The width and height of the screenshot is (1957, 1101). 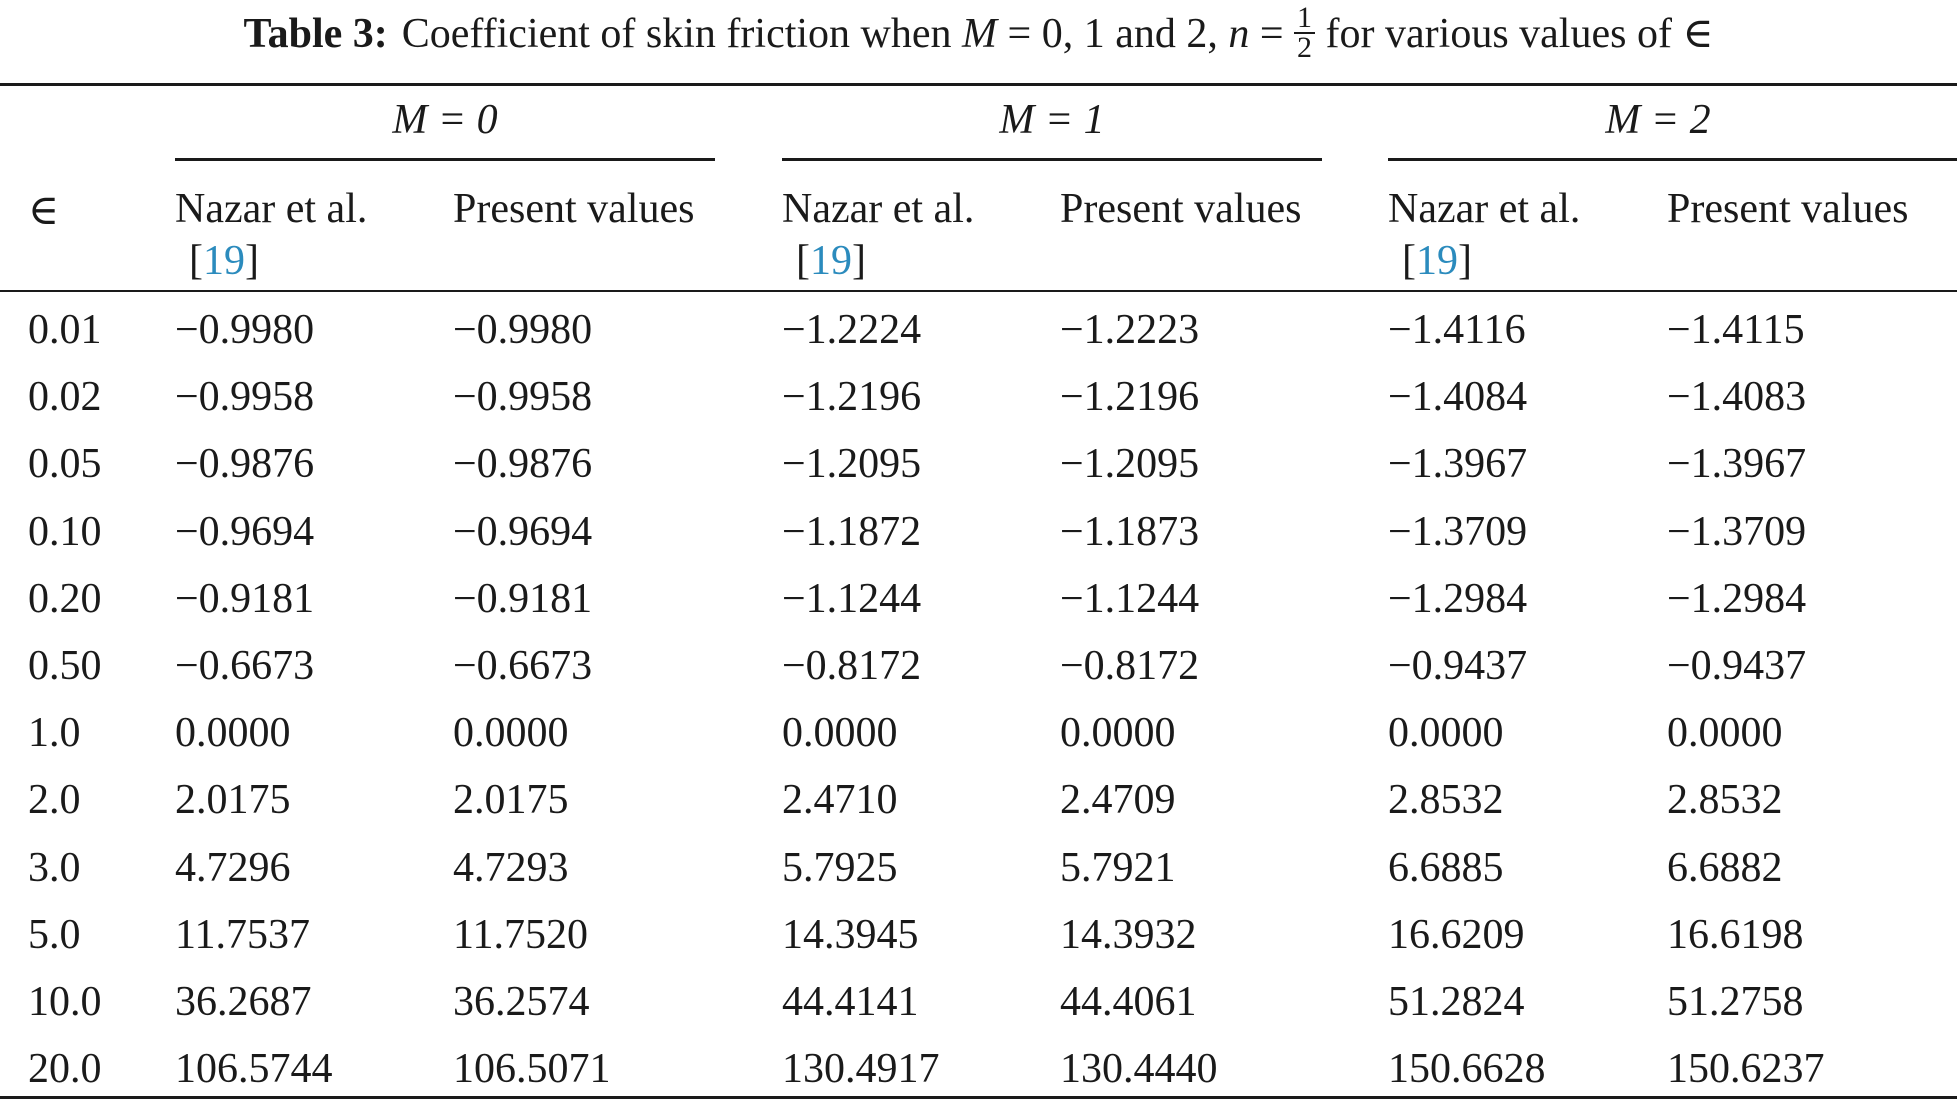 What do you see at coordinates (978, 291) in the screenshot?
I see `header-bottom-rule` at bounding box center [978, 291].